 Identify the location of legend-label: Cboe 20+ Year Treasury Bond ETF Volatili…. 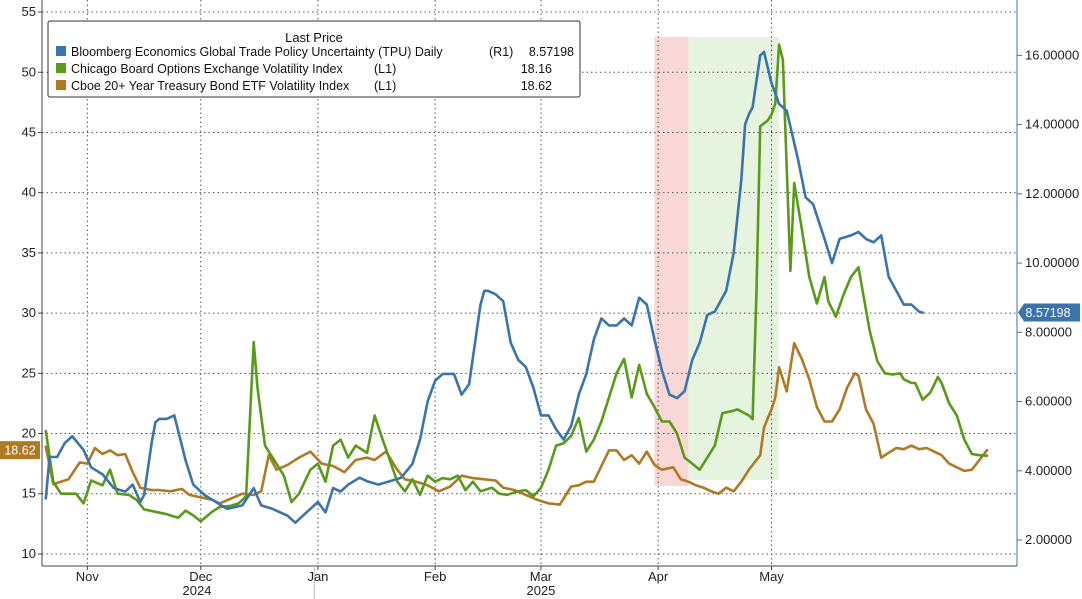
(210, 86).